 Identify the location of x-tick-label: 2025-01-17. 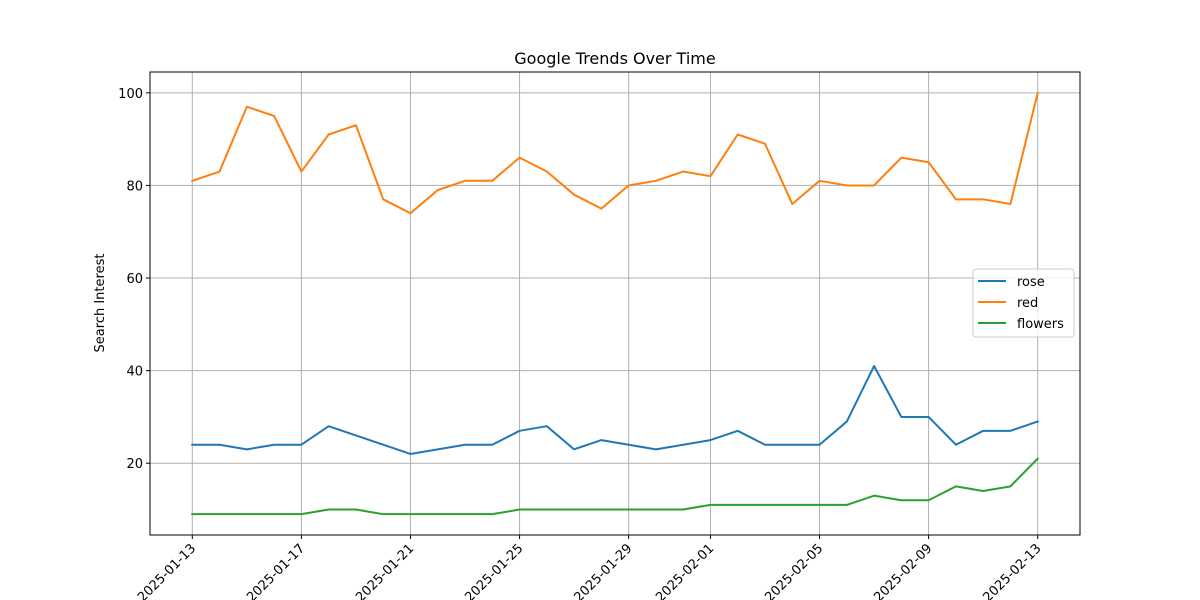
(276, 570).